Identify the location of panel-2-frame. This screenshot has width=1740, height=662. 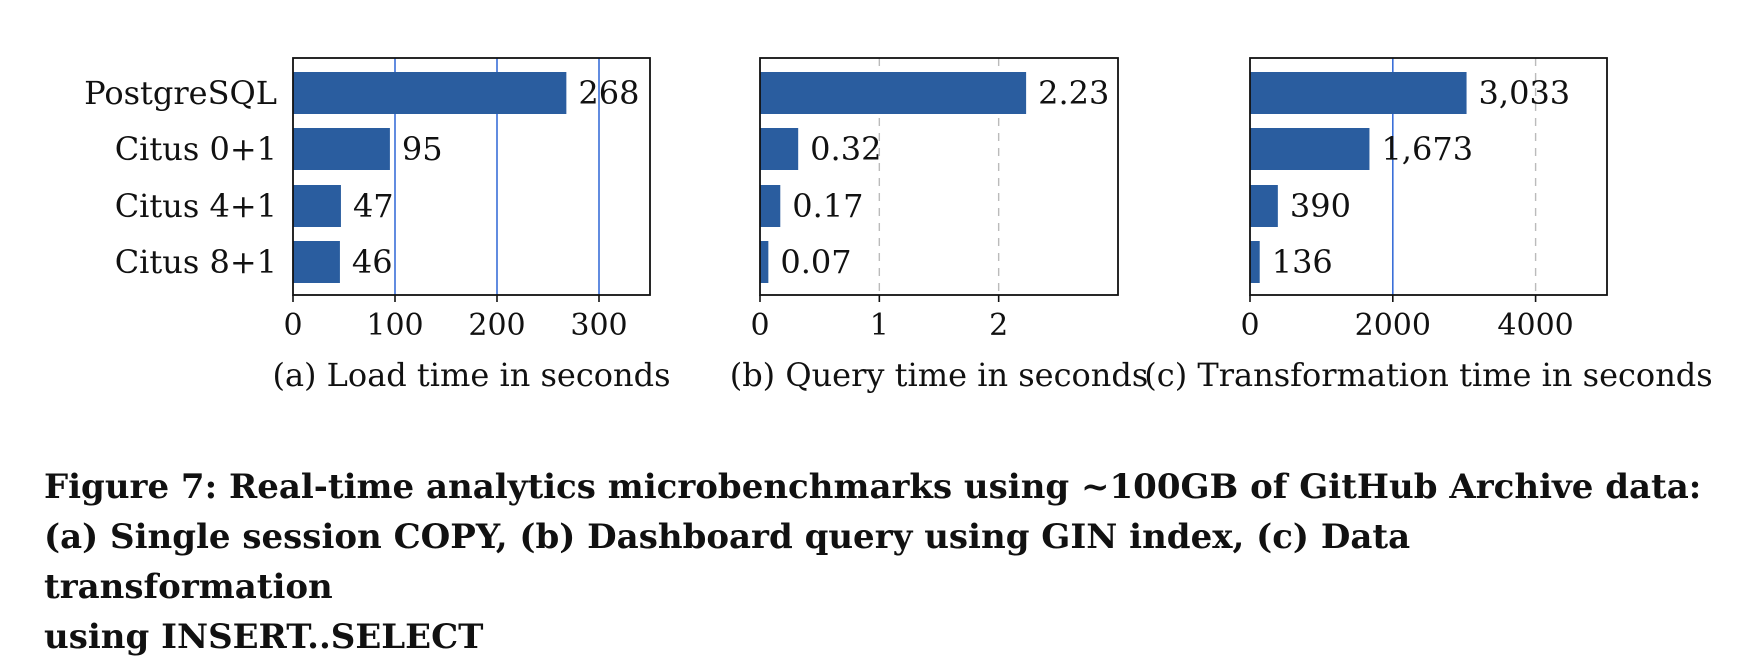
(939, 176).